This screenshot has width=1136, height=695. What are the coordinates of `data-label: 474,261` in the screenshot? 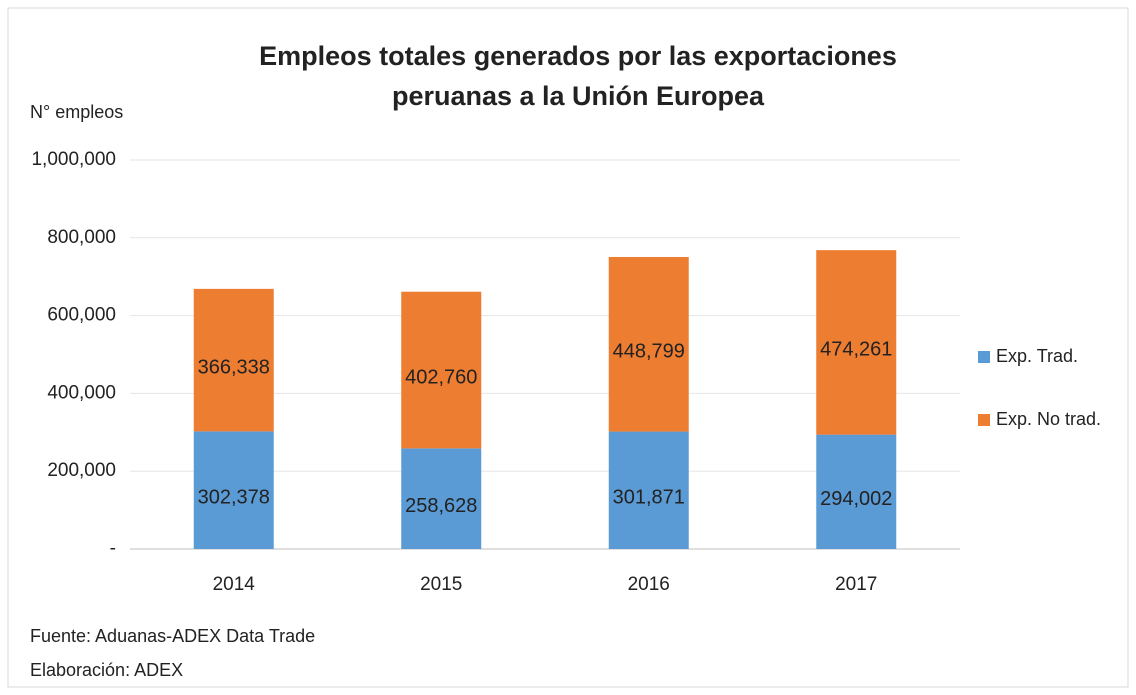 It's located at (856, 350).